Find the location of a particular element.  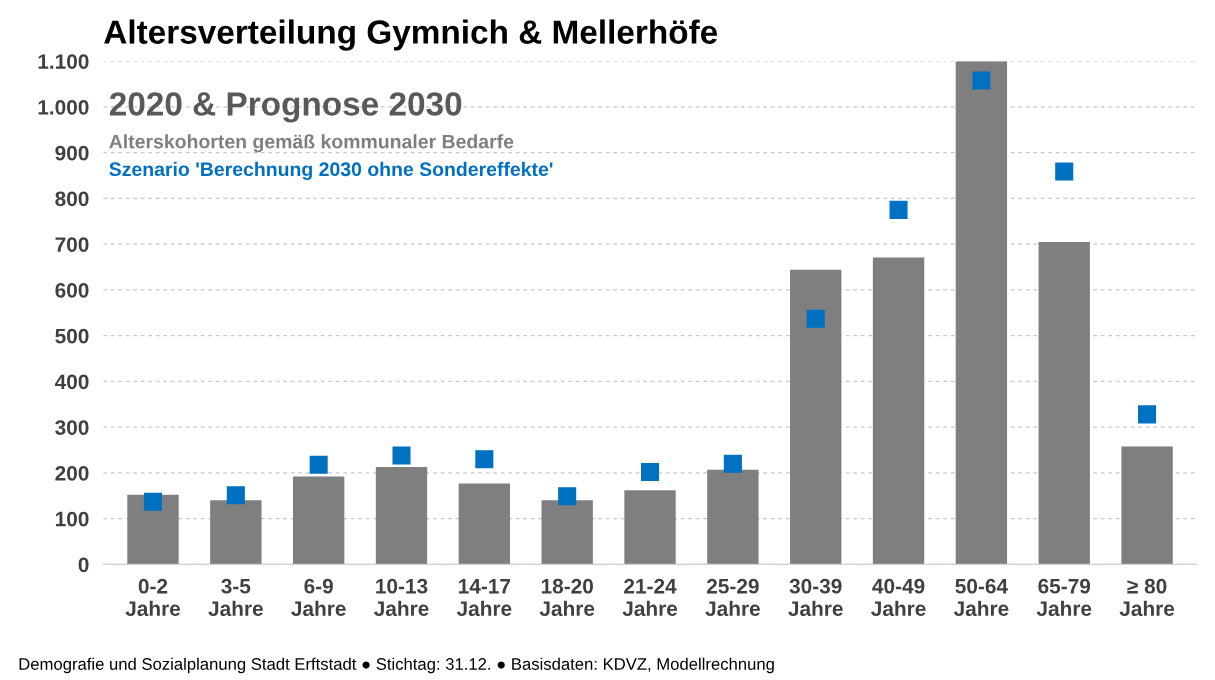

annotation: Alterskohorten gemäß kommunaler Bedarfe is located at coordinates (311, 143).